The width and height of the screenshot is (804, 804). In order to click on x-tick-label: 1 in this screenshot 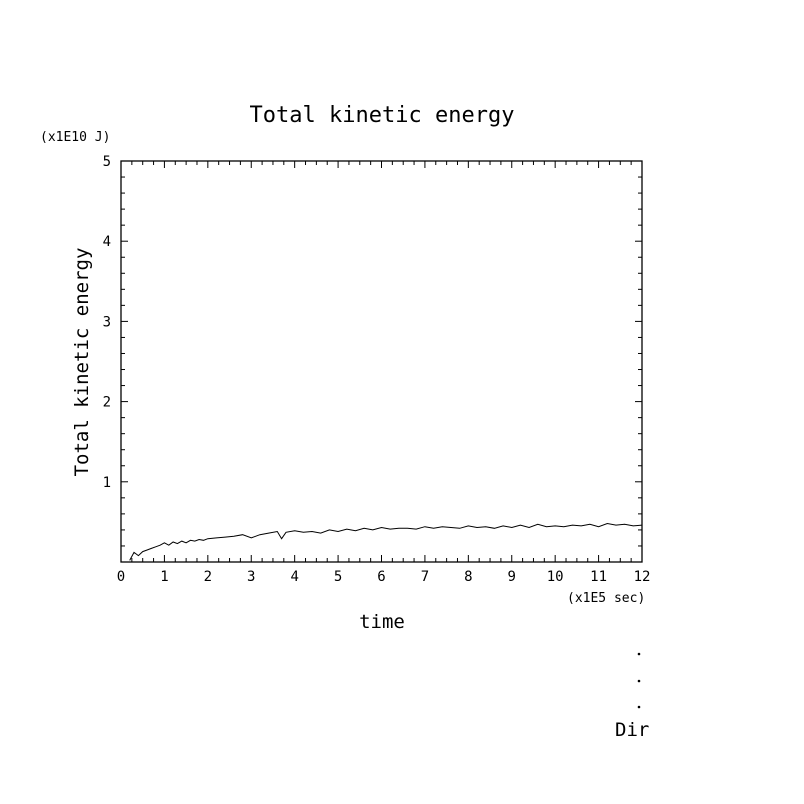, I will do `click(164, 577)`.